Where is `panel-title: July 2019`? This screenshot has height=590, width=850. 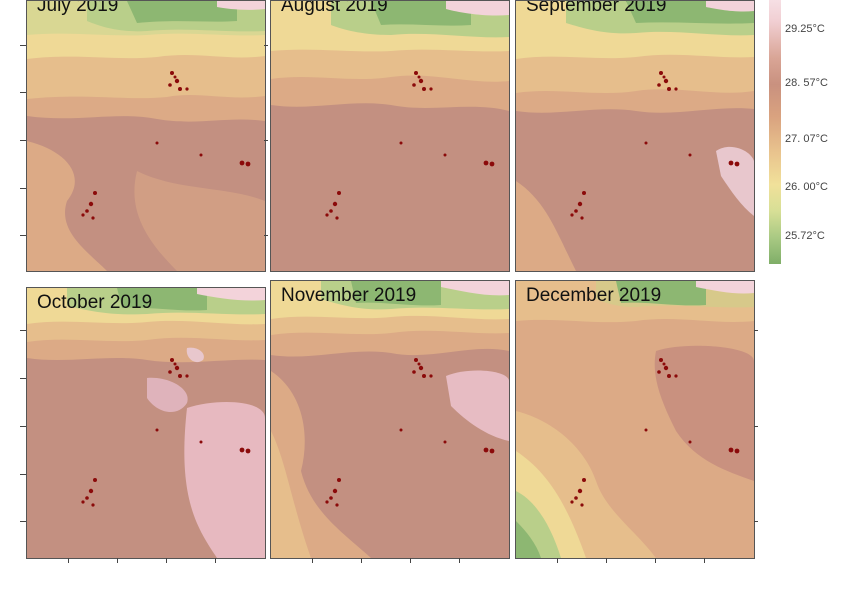
panel-title: July 2019 is located at coordinates (78, 8).